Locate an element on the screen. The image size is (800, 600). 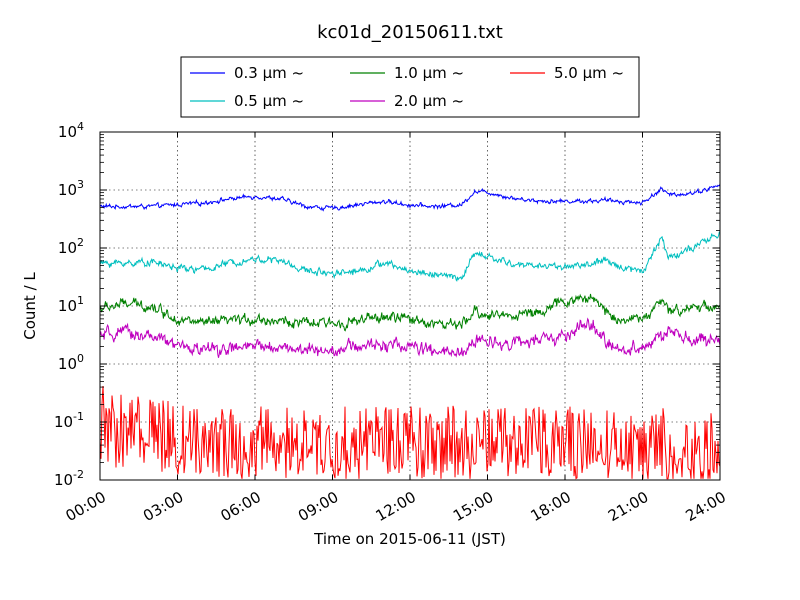
legend-label: 5.0 µm ~ is located at coordinates (589, 73).